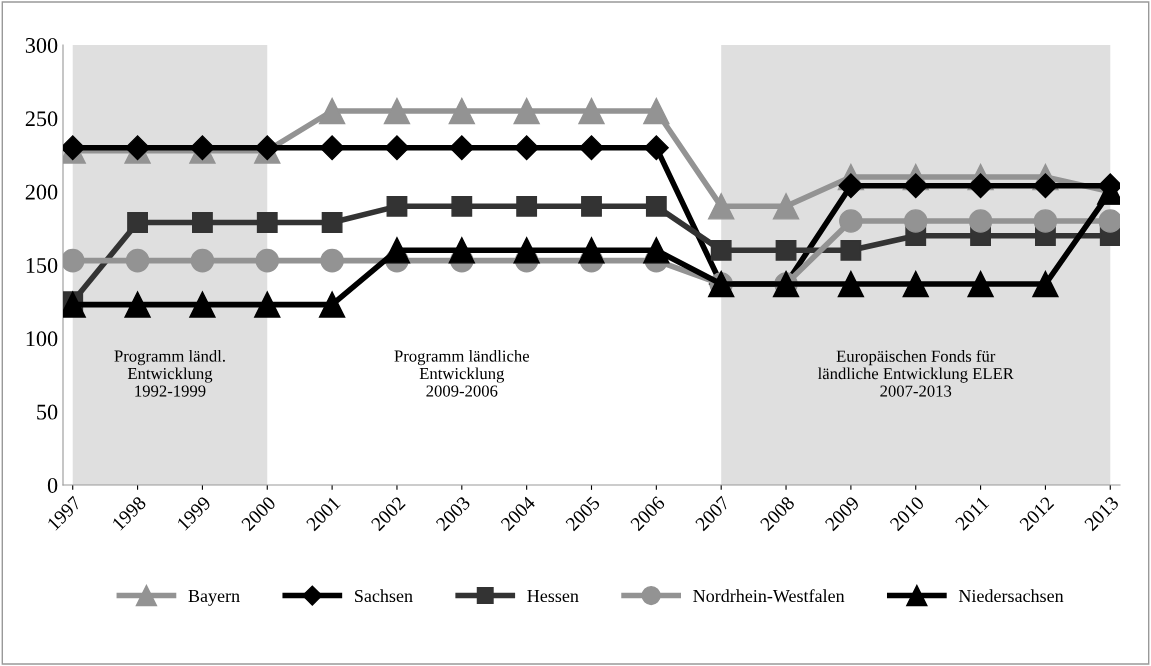  What do you see at coordinates (47, 412) in the screenshot?
I see `y-tick-label: 50` at bounding box center [47, 412].